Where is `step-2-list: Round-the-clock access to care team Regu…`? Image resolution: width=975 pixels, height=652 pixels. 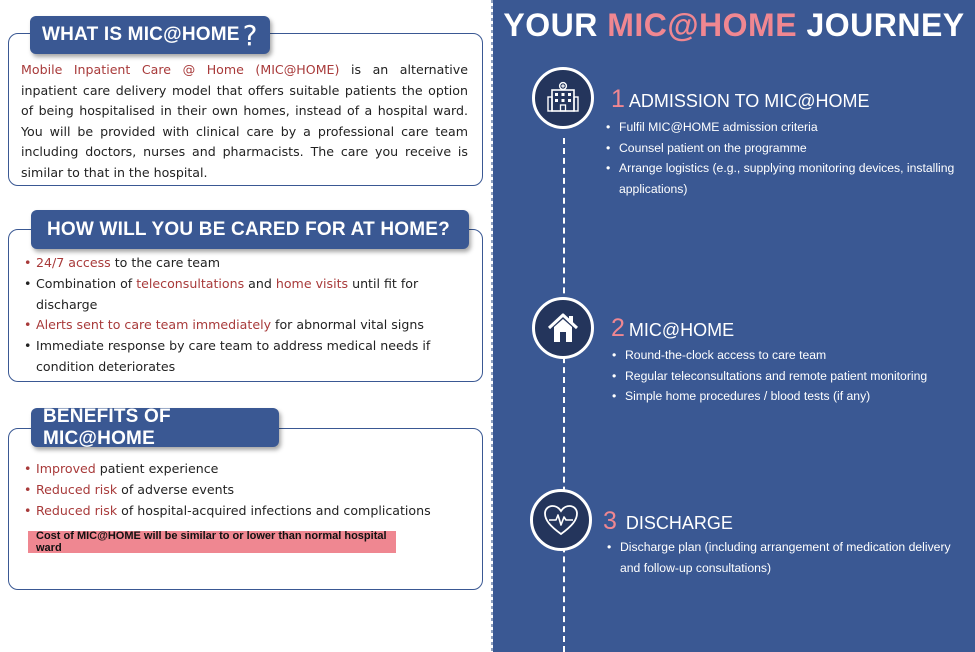 step-2-list: Round-the-clock access to care team Regu… is located at coordinates (789, 376).